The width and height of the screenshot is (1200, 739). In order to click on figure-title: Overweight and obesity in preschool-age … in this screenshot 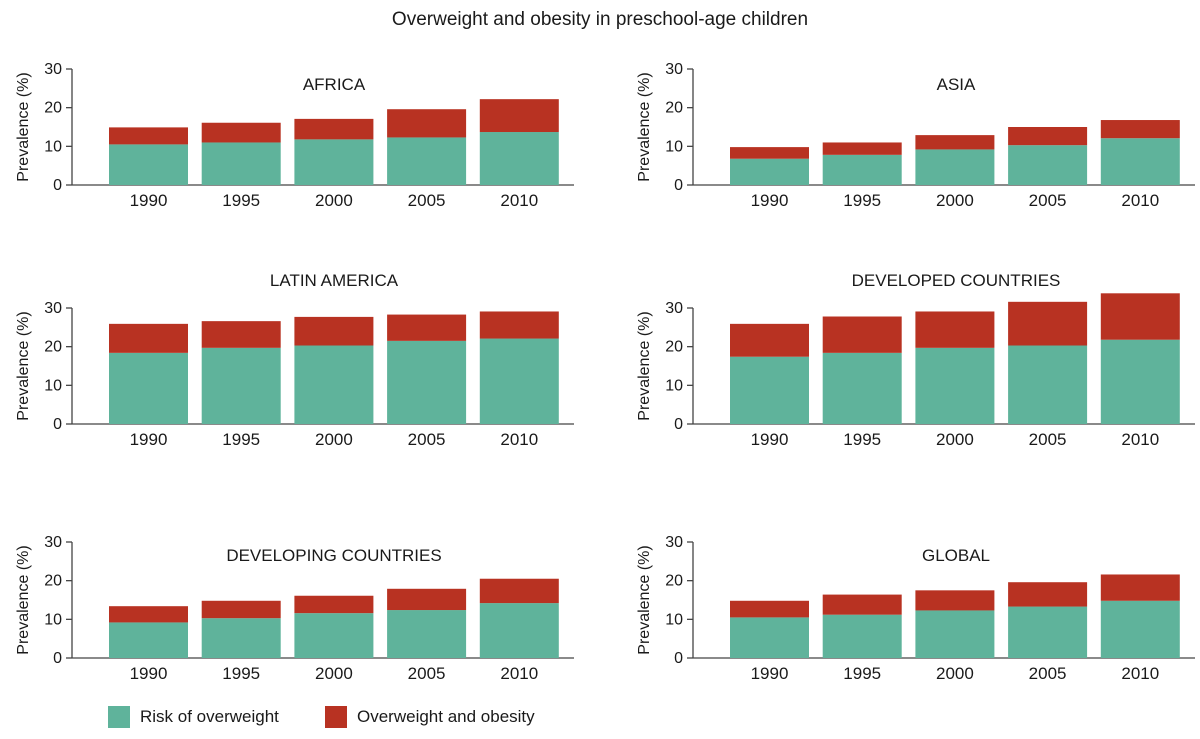, I will do `click(600, 19)`.